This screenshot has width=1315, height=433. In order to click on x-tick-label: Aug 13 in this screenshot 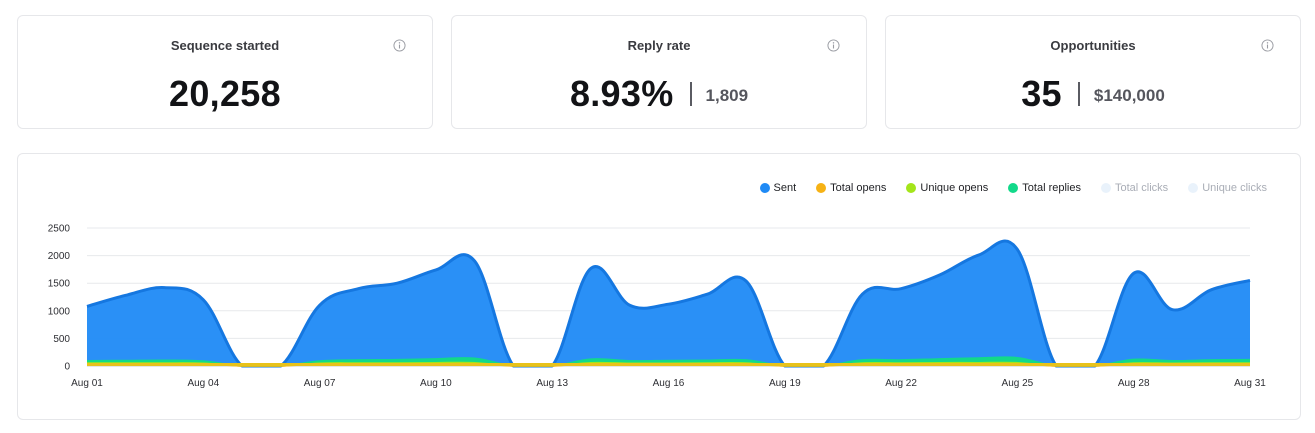, I will do `click(552, 383)`.